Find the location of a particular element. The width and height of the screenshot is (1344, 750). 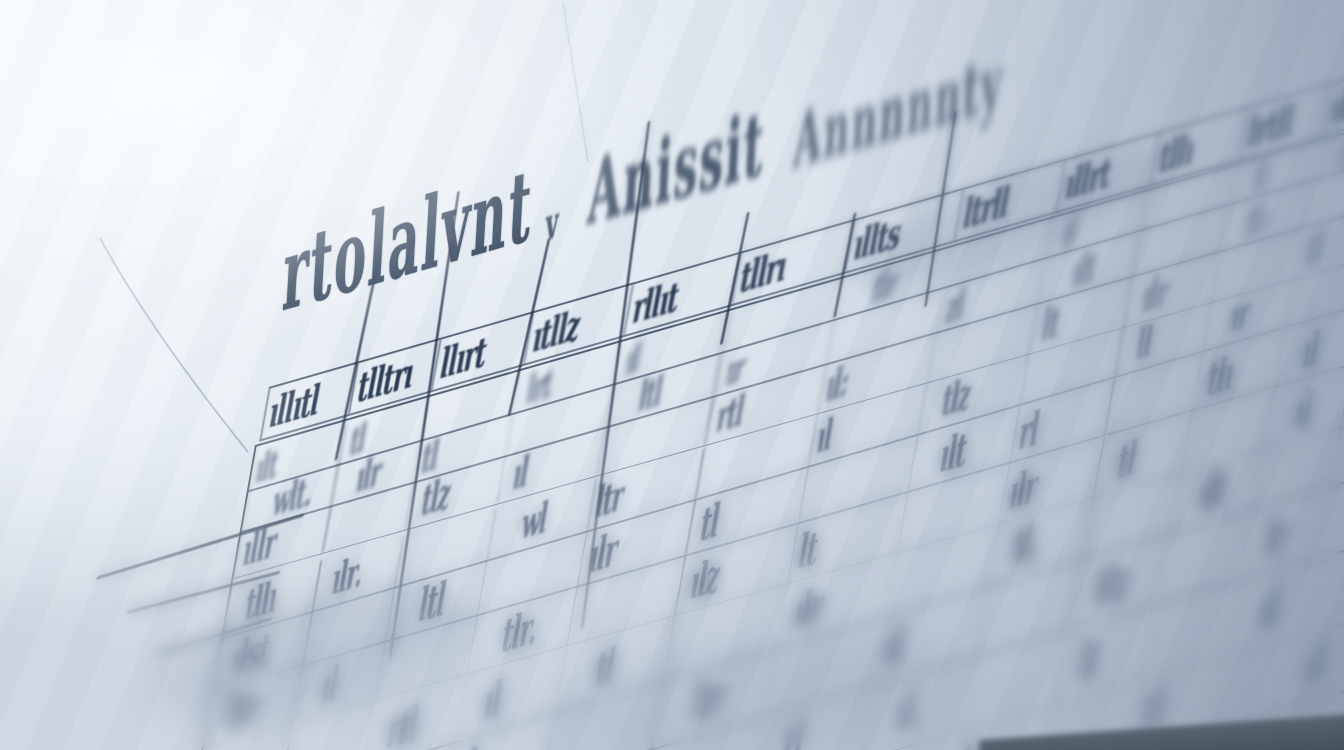

header-scribble: tllı is located at coordinates (1176, 153).